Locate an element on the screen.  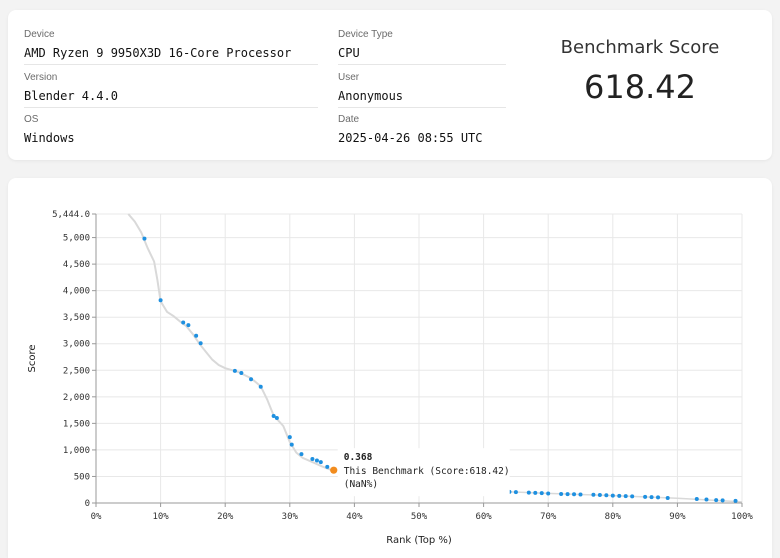
date-value: 2025-04-26 08:55 UTC is located at coordinates (410, 138).